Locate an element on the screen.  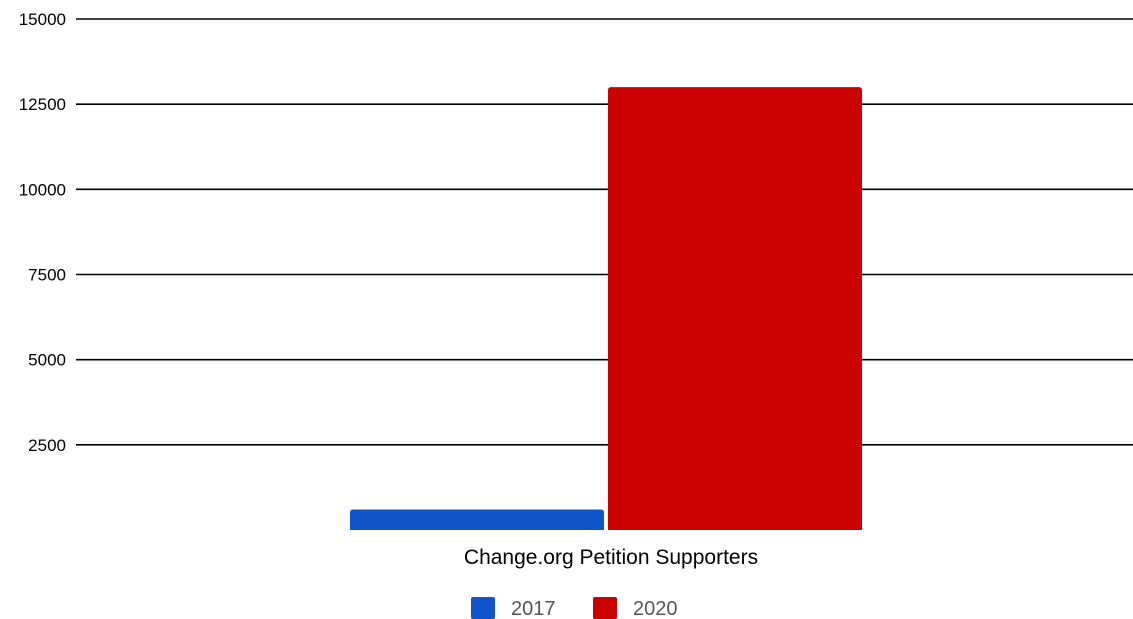
y-tick-label: 5000 is located at coordinates (47, 360).